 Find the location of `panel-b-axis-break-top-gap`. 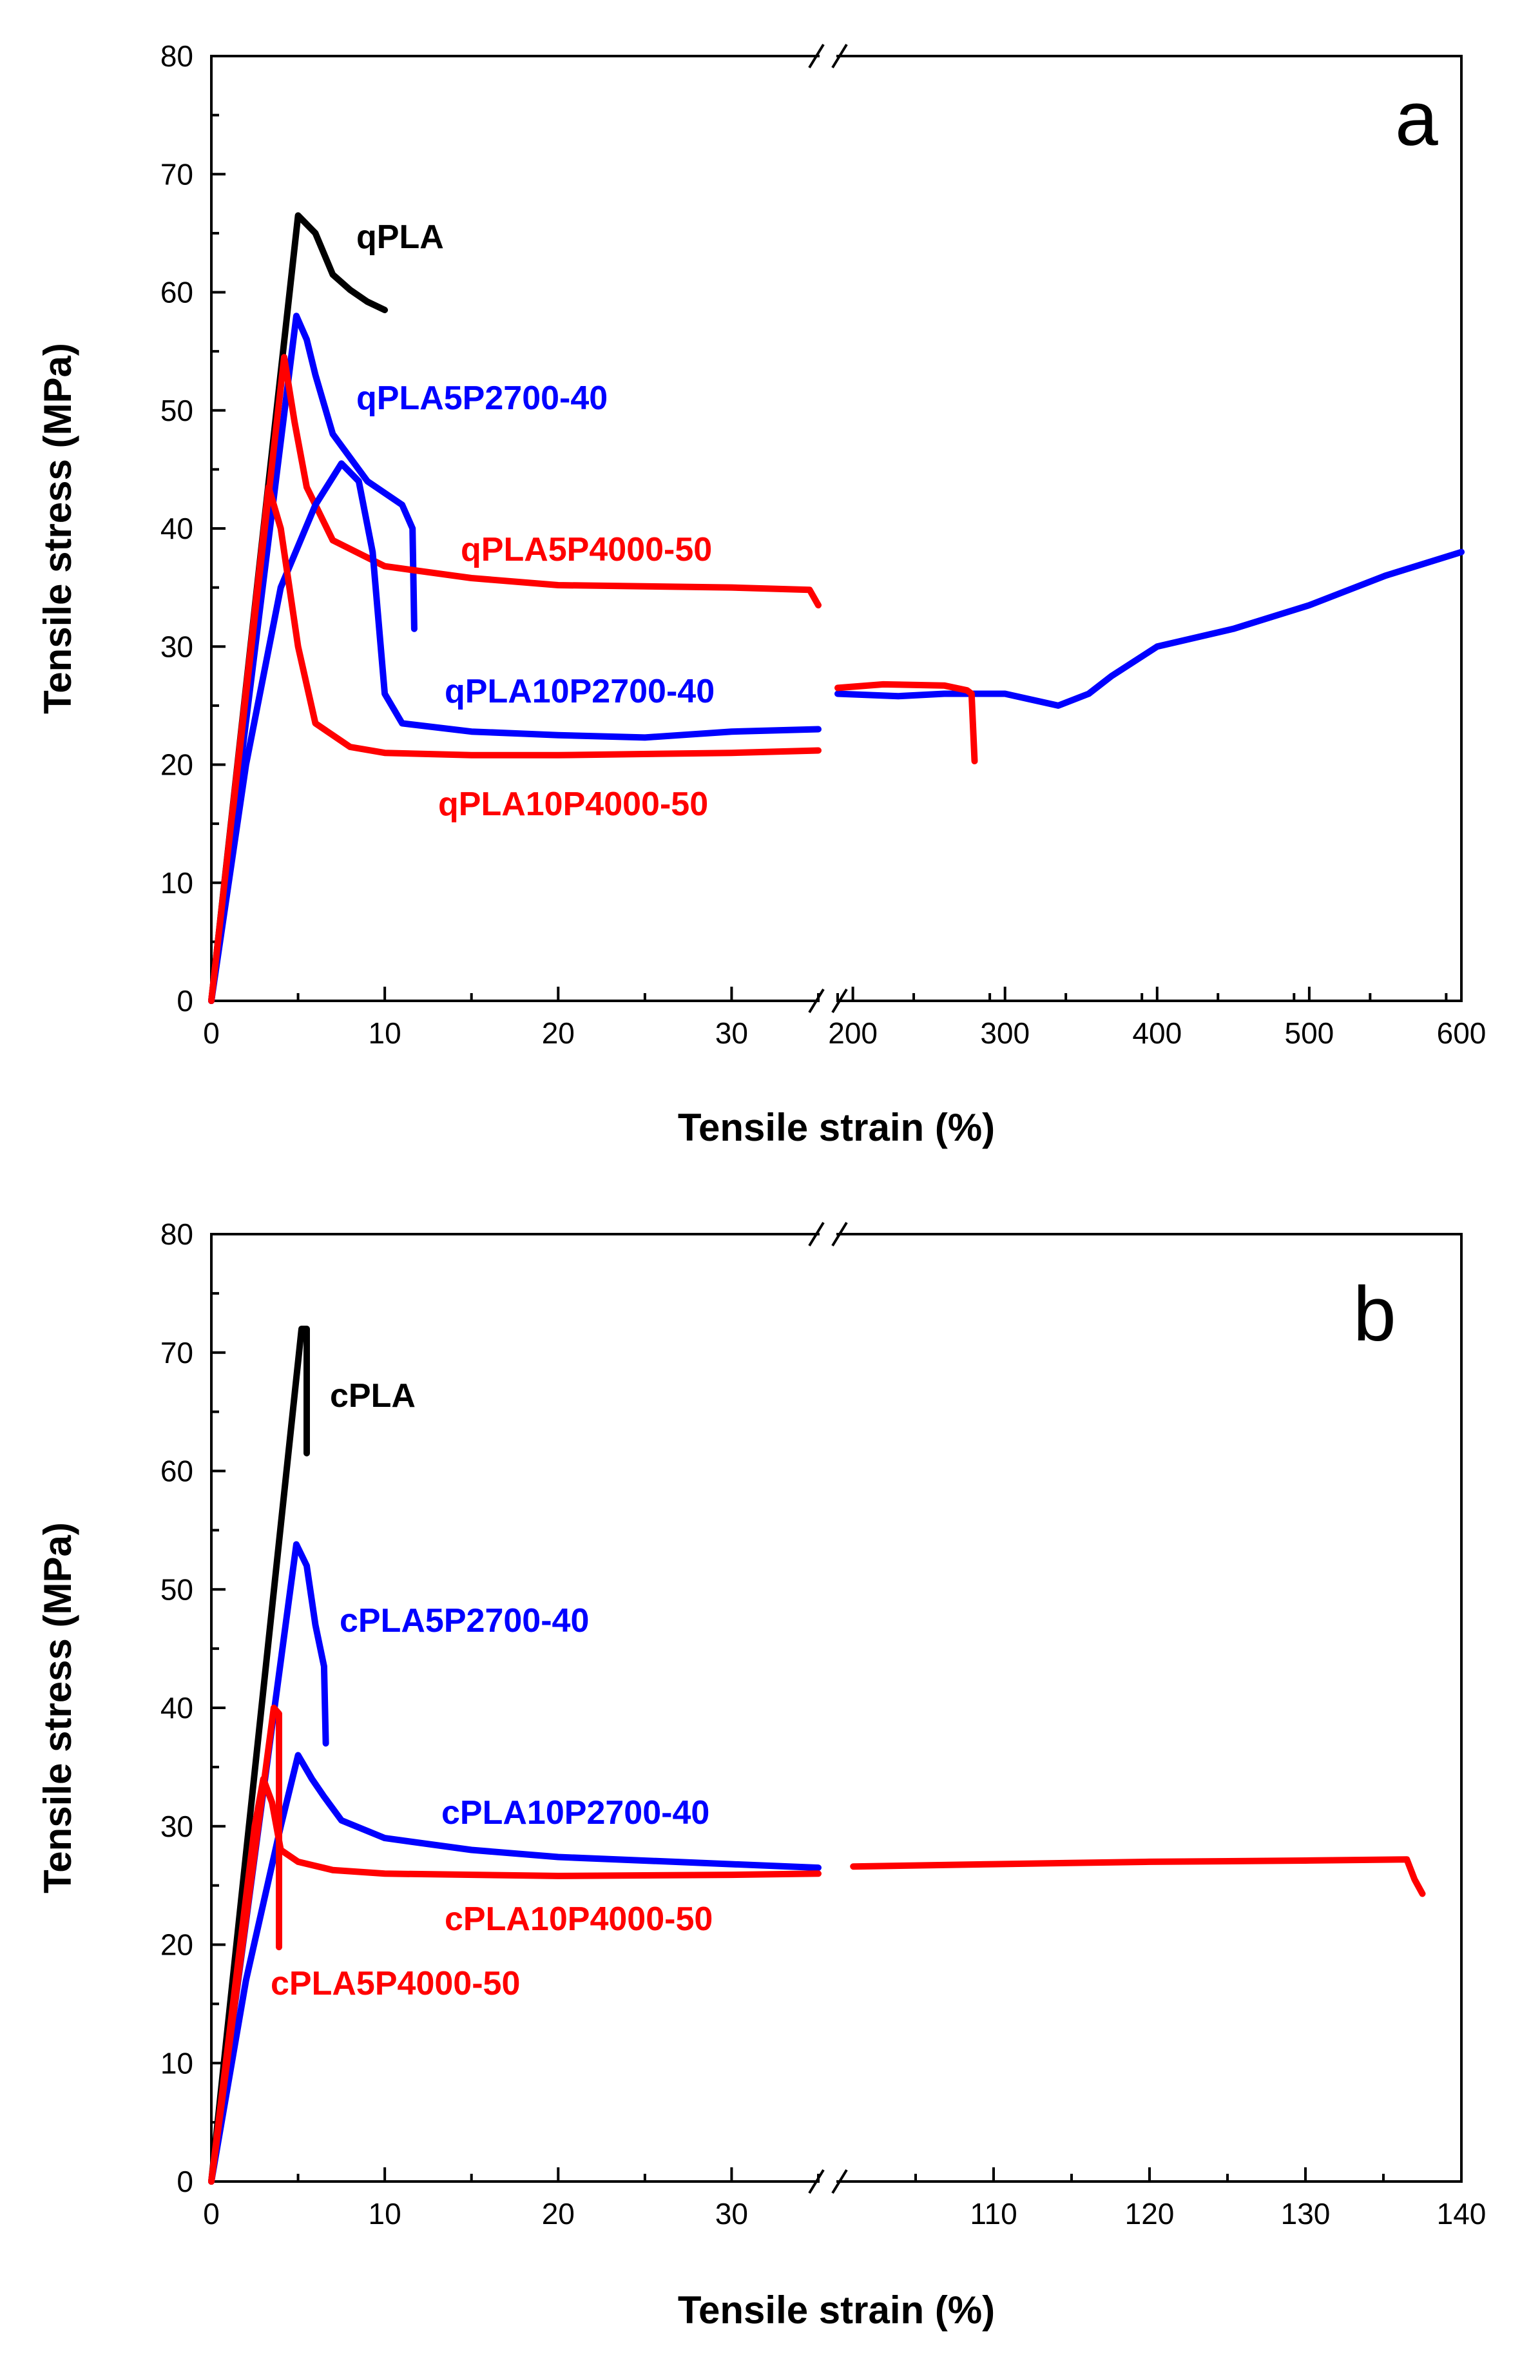

panel-b-axis-break-top-gap is located at coordinates (828, 1234).